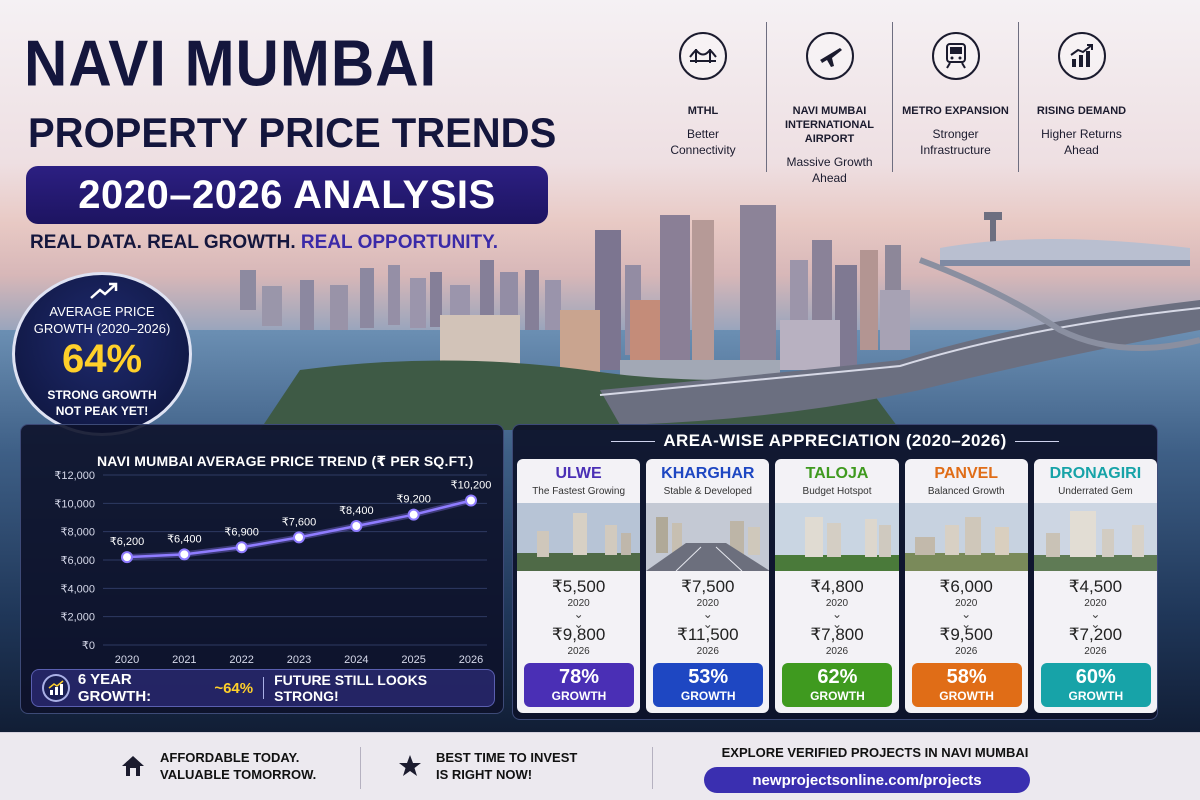 This screenshot has width=1200, height=800. Describe the element at coordinates (56, 688) in the screenshot. I see `growth-chart-icon` at that location.